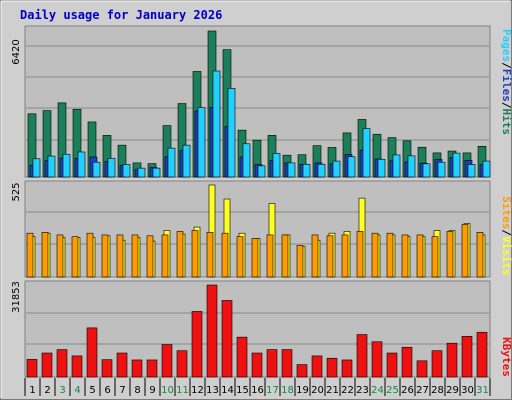 This screenshot has height=400, width=512. What do you see at coordinates (506, 82) in the screenshot?
I see `hits-panel-label: Pages/Files/Hits` at bounding box center [506, 82].